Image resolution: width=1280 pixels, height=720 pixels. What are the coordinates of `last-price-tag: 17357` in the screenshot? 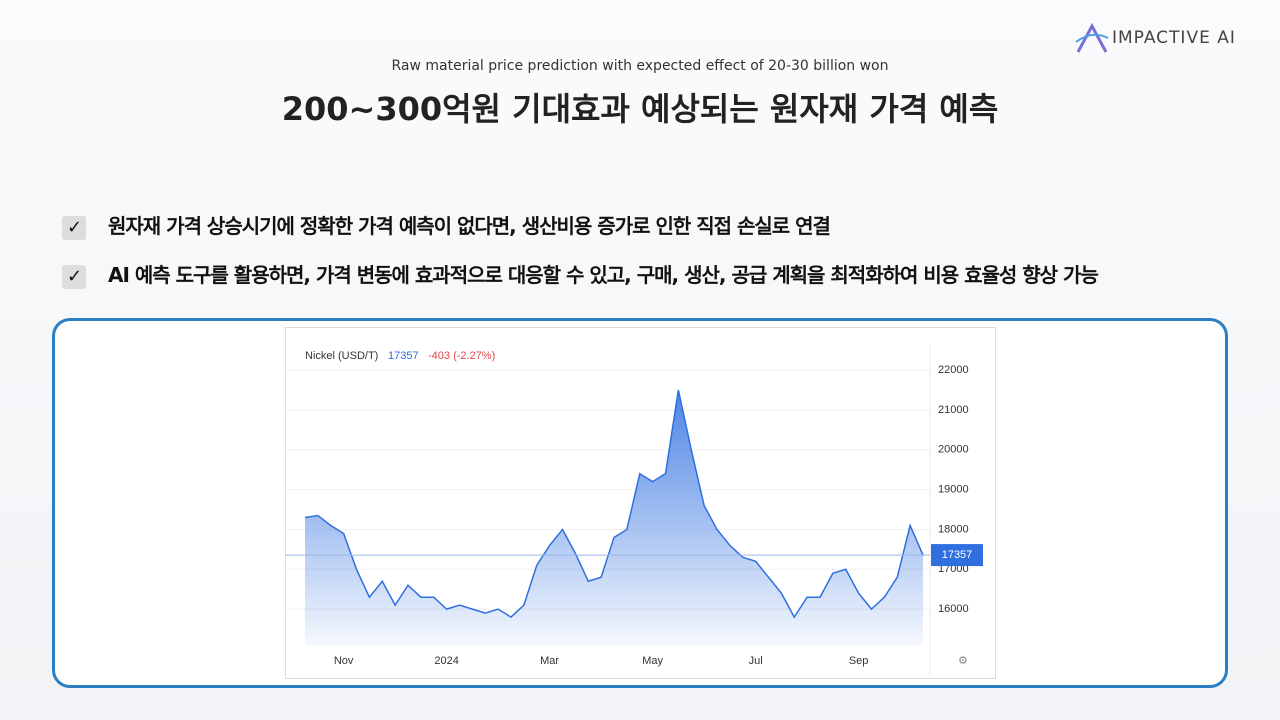 It's located at (957, 555).